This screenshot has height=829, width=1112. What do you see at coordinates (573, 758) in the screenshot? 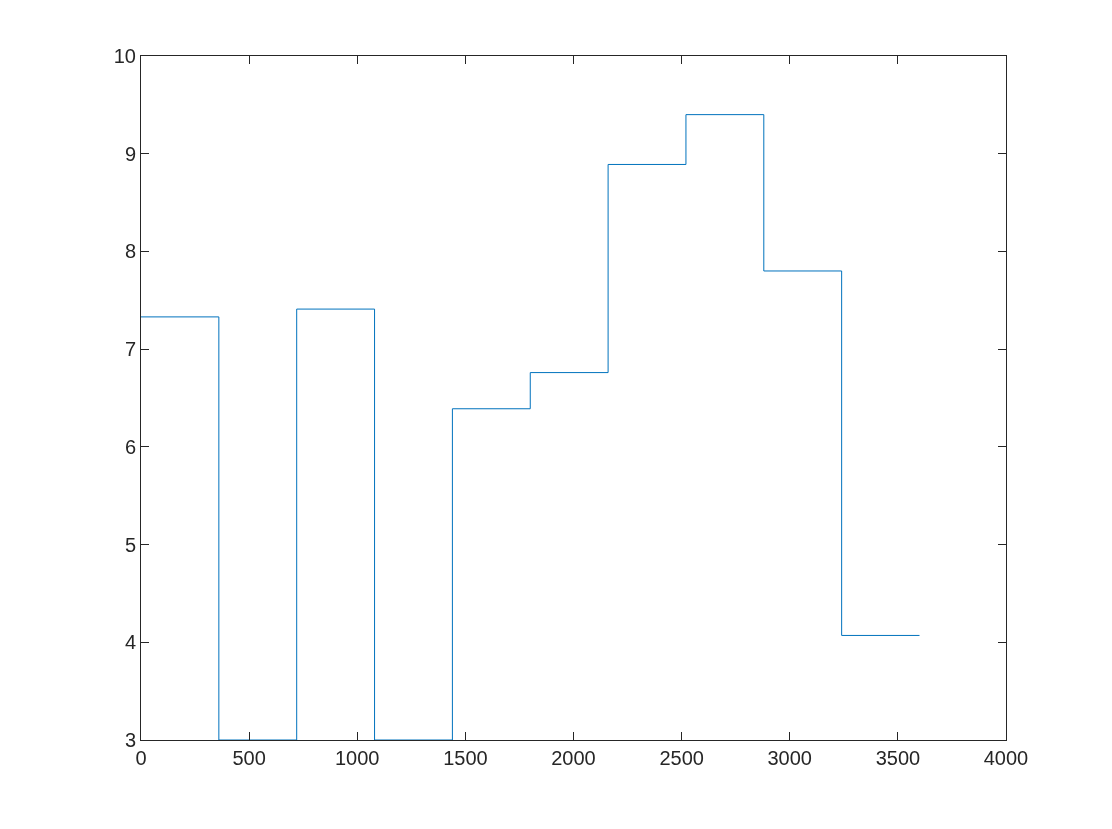
I see `x-tick-label: 2000` at bounding box center [573, 758].